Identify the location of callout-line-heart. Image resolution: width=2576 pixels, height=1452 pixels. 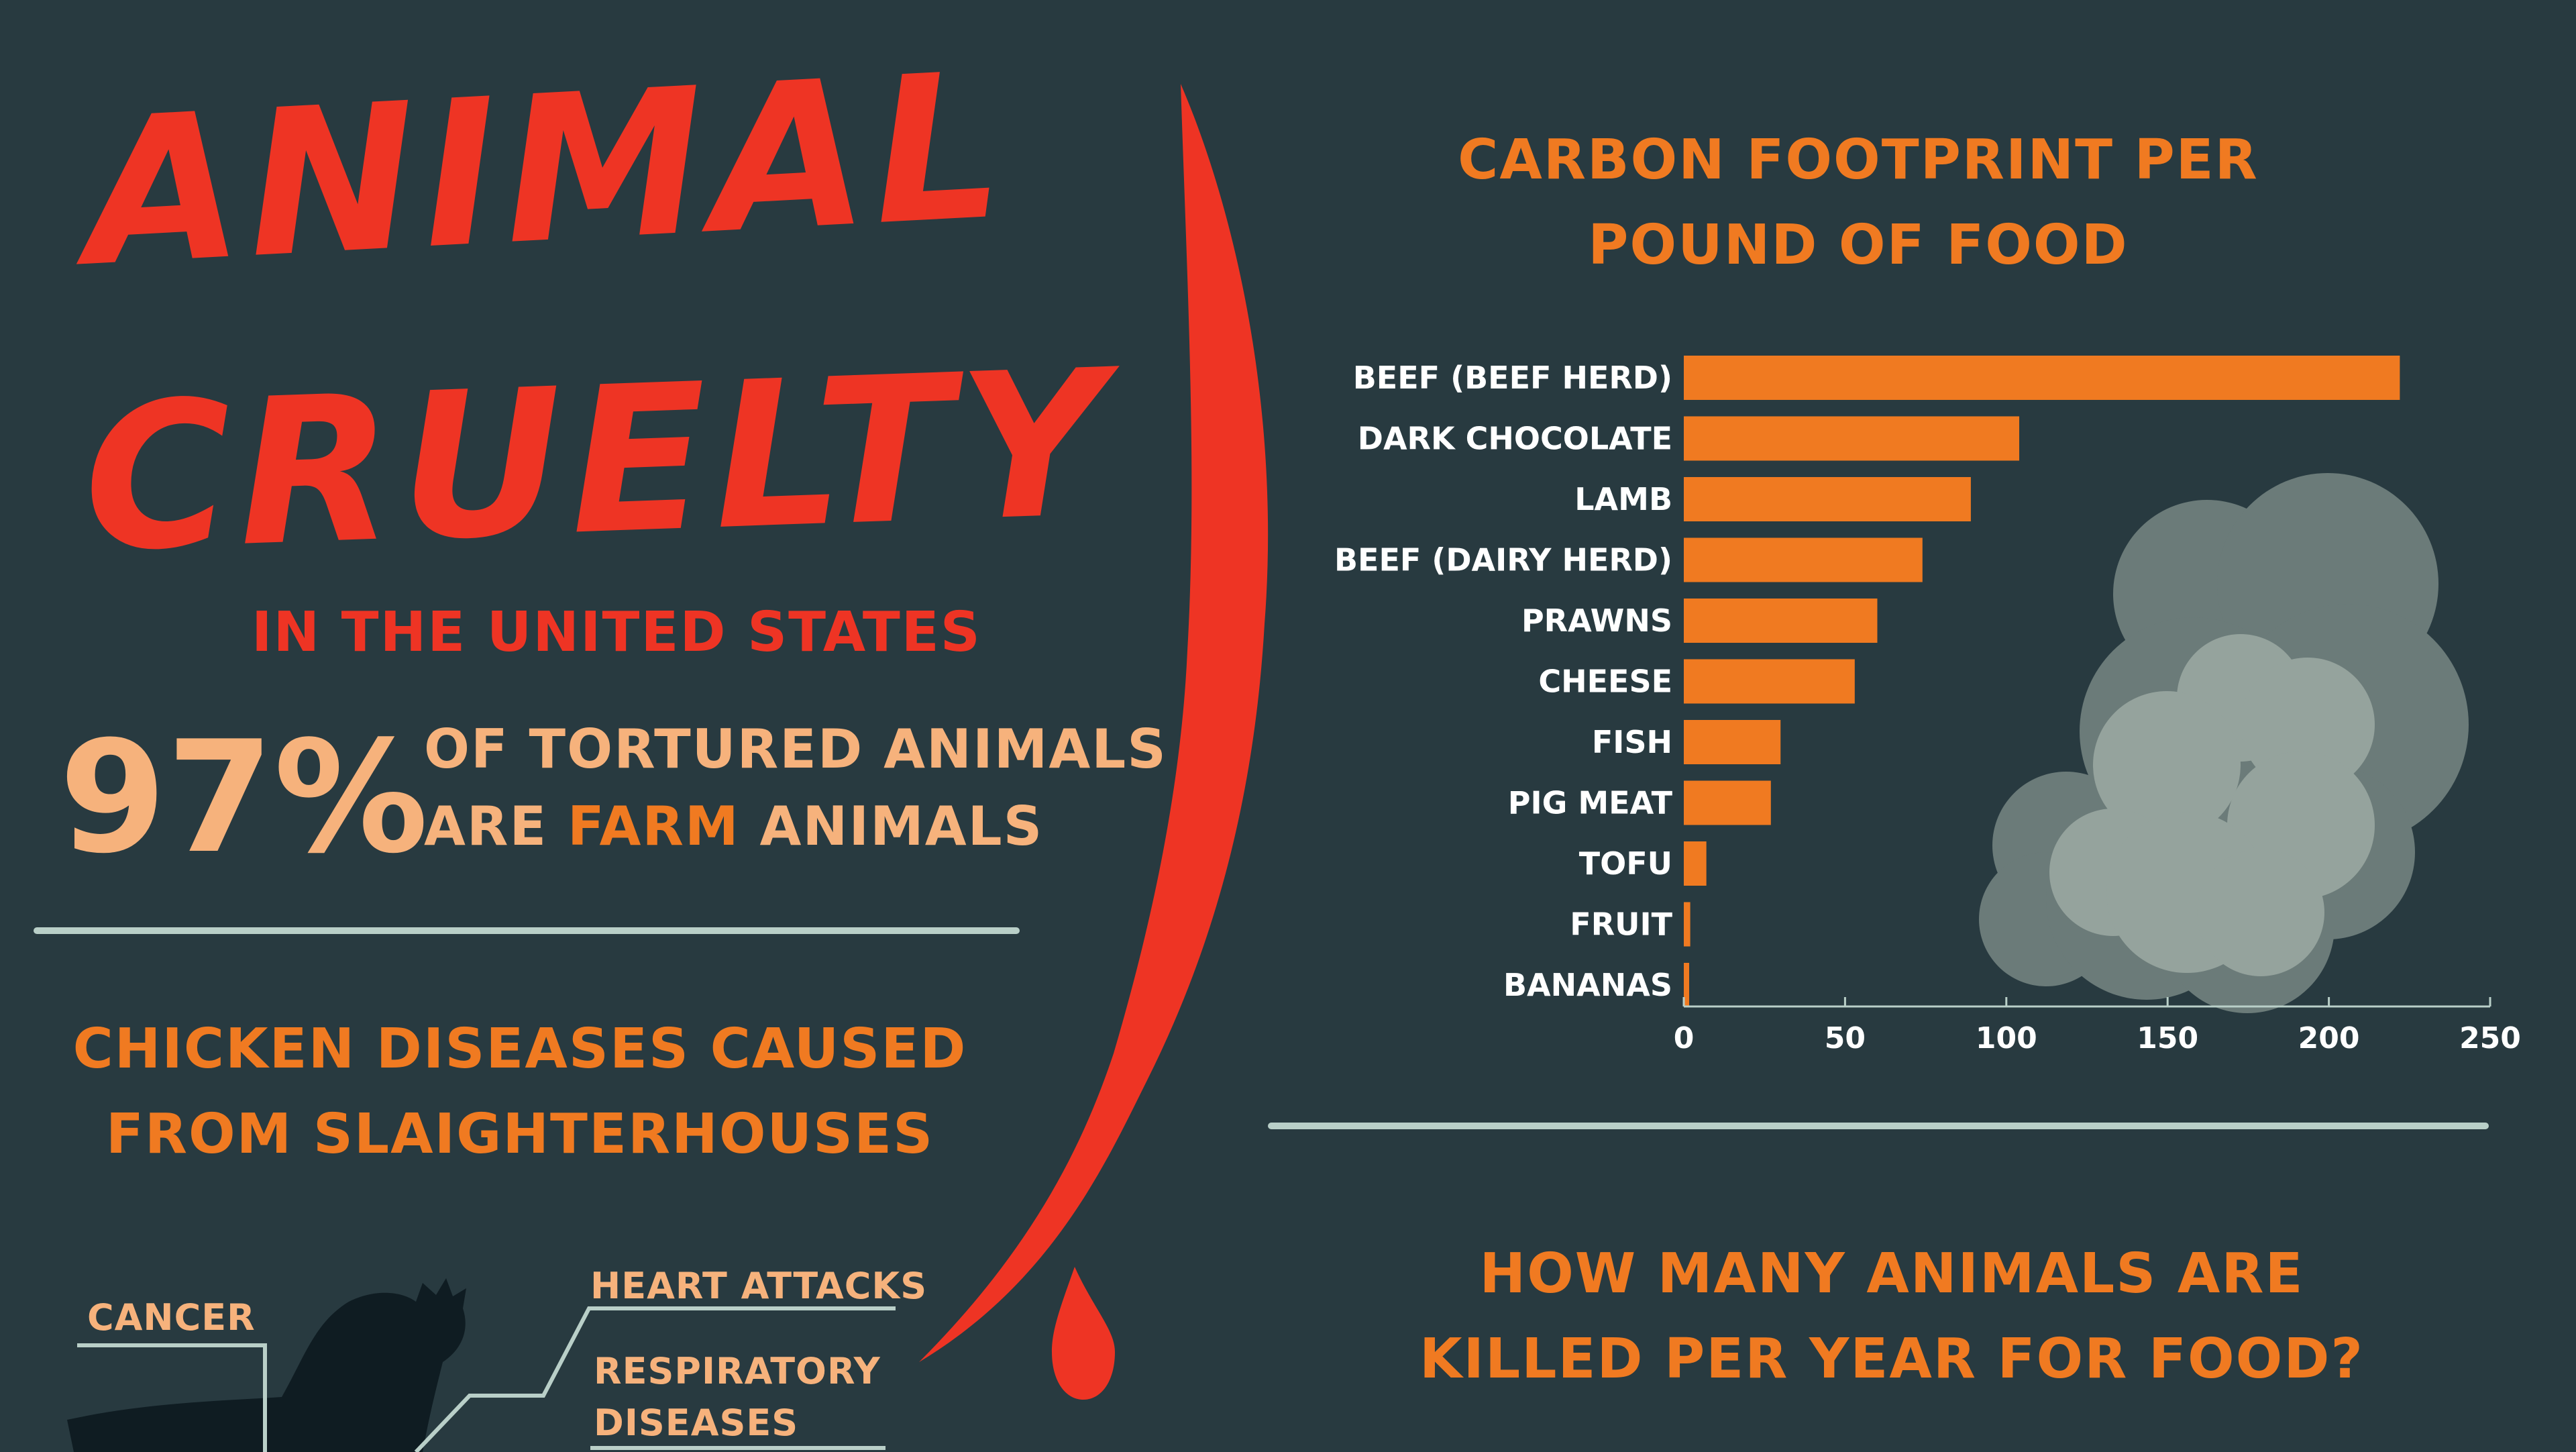
(655, 1379).